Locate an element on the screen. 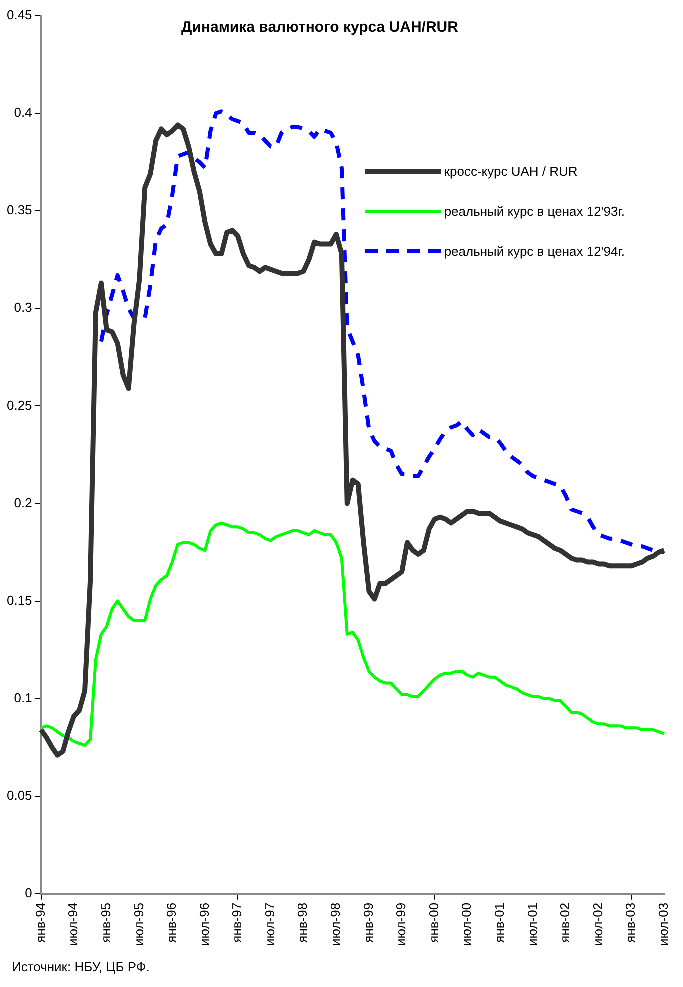 This screenshot has width=683, height=987. x-tick-label: янв-01 is located at coordinates (500, 922).